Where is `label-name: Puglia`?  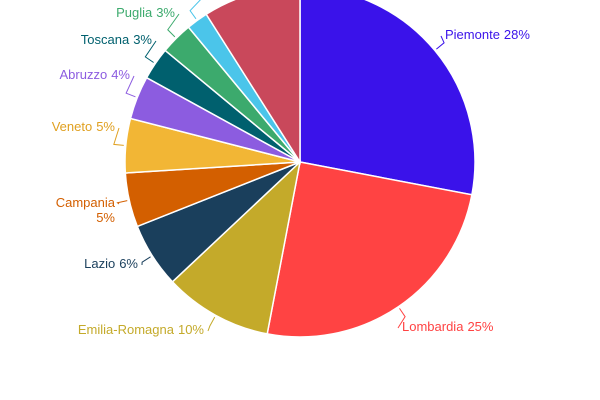 label-name: Puglia is located at coordinates (134, 12).